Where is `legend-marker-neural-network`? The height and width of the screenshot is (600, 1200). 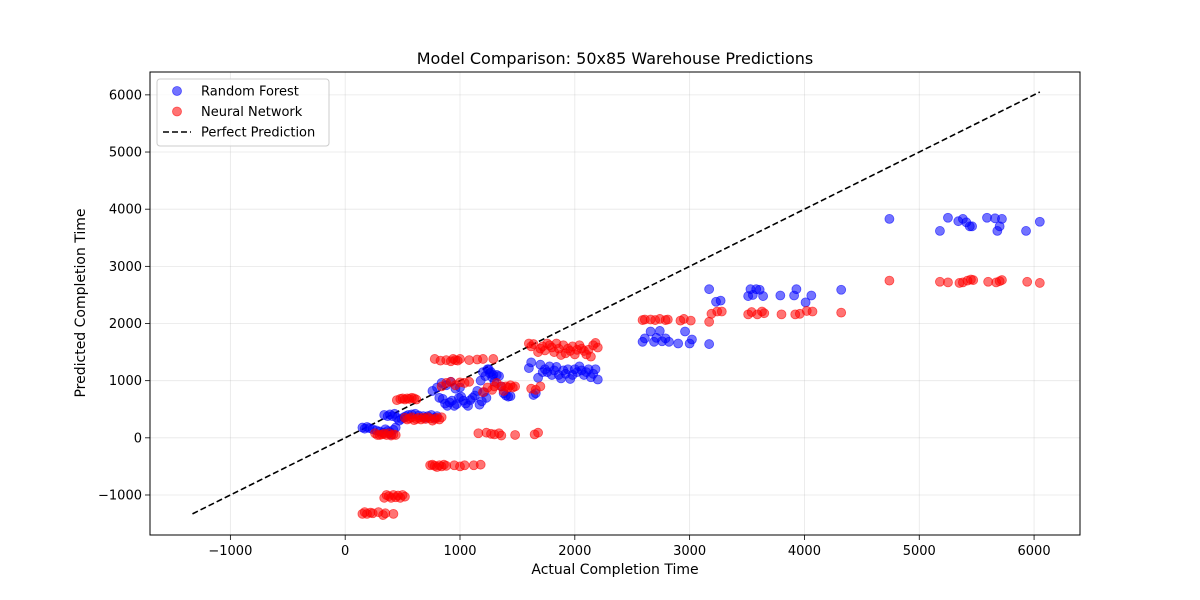
legend-marker-neural-network is located at coordinates (177, 111).